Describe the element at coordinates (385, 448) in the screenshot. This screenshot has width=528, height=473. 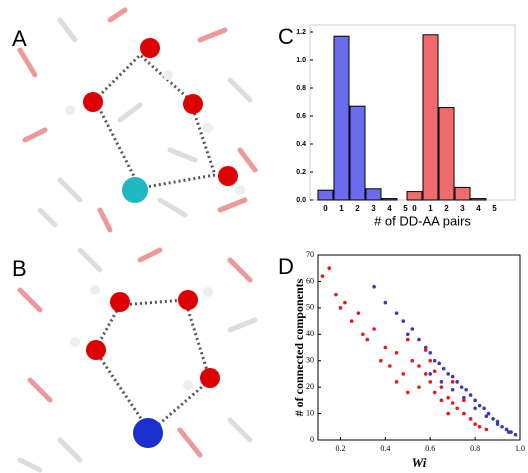
I see `x-tick-label: 0.4` at that location.